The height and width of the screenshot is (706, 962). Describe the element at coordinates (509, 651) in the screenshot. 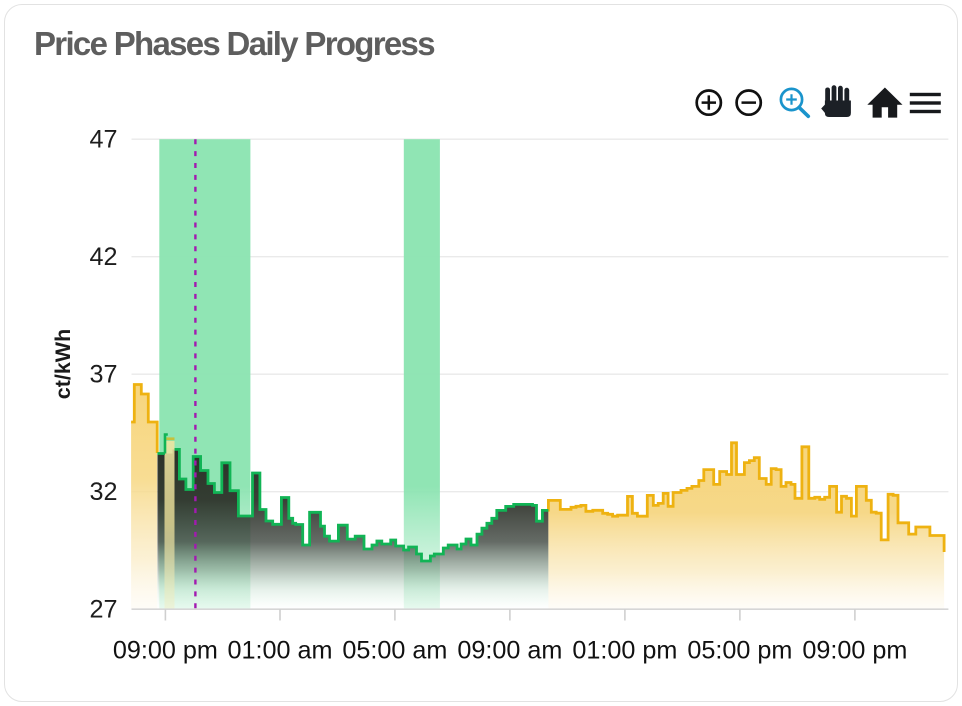

I see `svg-text: 09:00 am` at that location.